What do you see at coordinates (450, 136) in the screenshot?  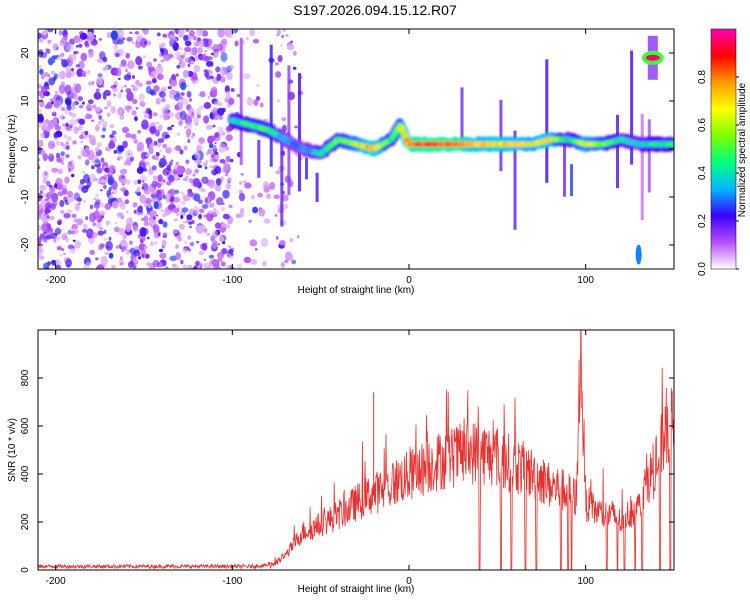 I see `ridge-layer` at bounding box center [450, 136].